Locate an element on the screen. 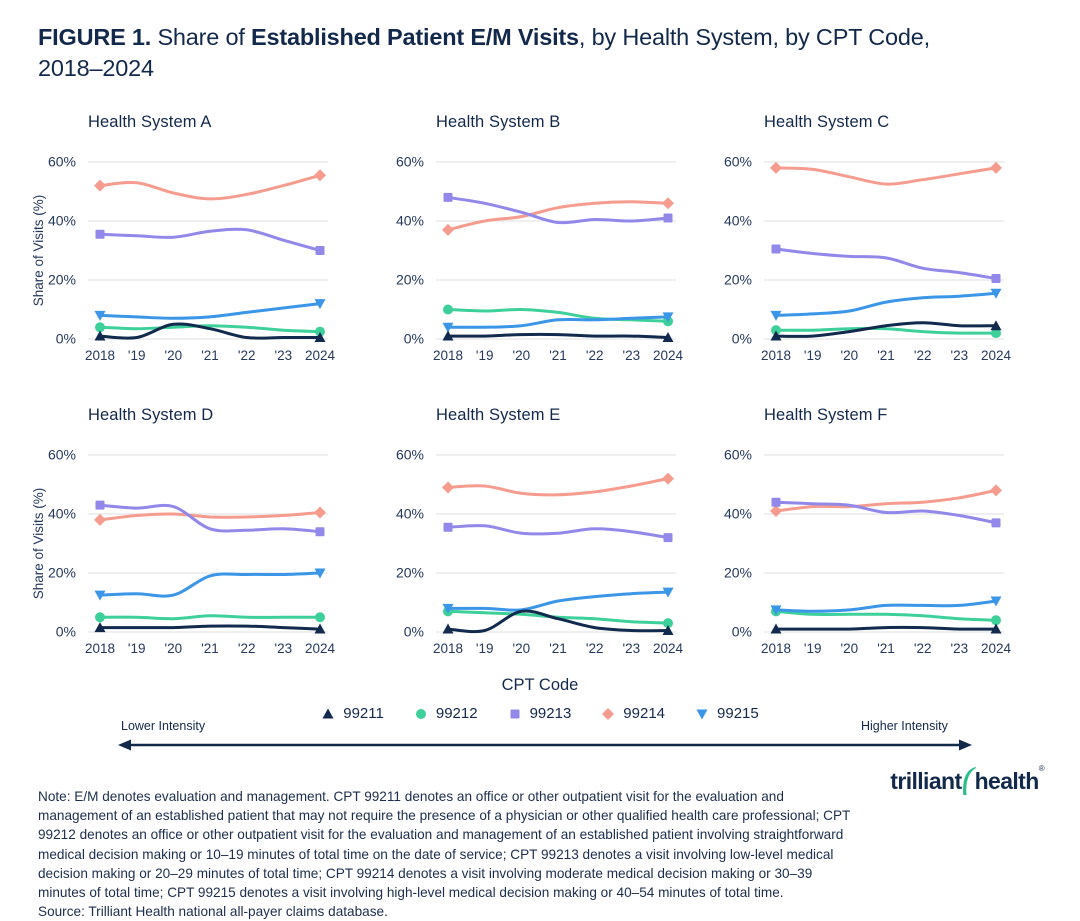 The image size is (1080, 921). chart-canvas-e: 60% 40% 20% 0% 2018 '19 '20 '21 '22 '23 2024 is located at coordinates (540, 552).